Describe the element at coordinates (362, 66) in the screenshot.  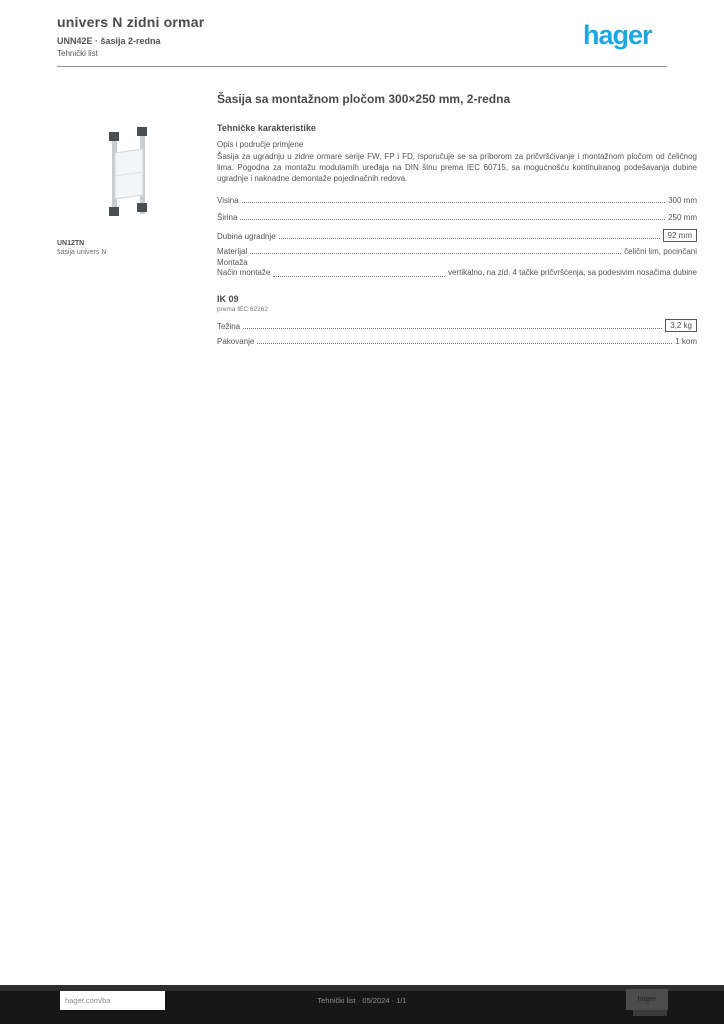
I see `header-divider` at that location.